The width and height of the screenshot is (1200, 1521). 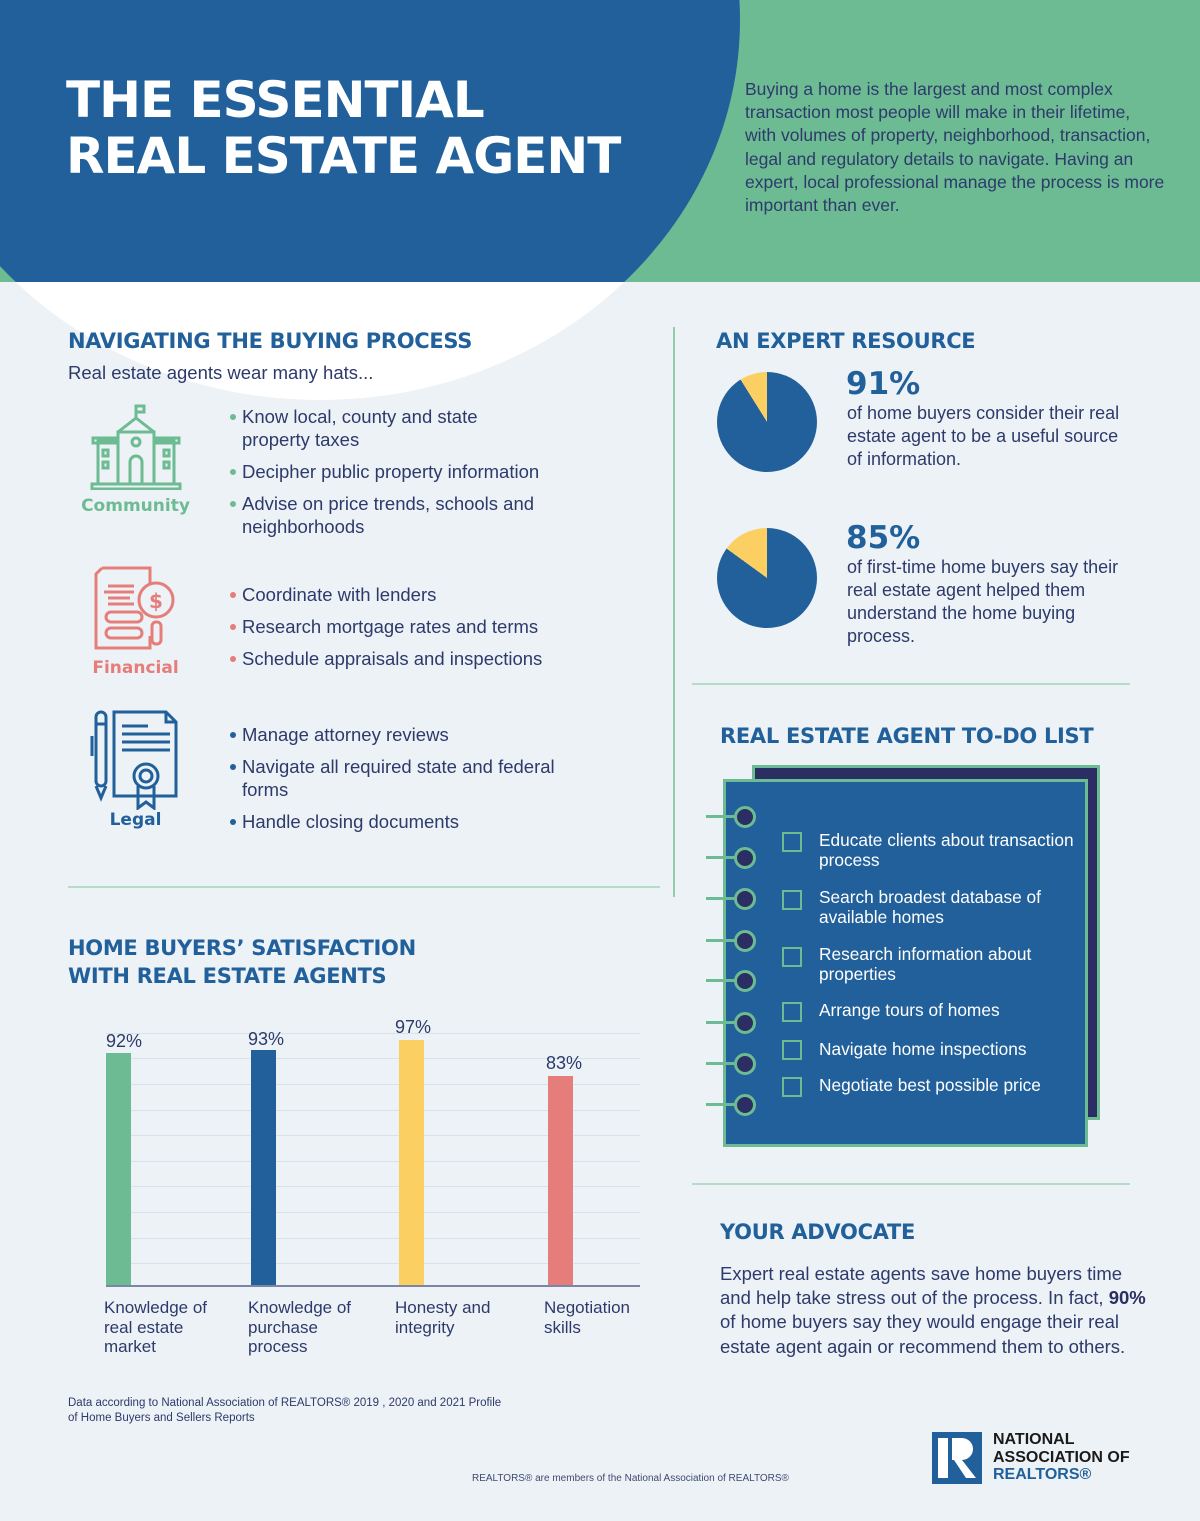 I want to click on list-item: Research mortgage rates and terms, so click(x=385, y=626).